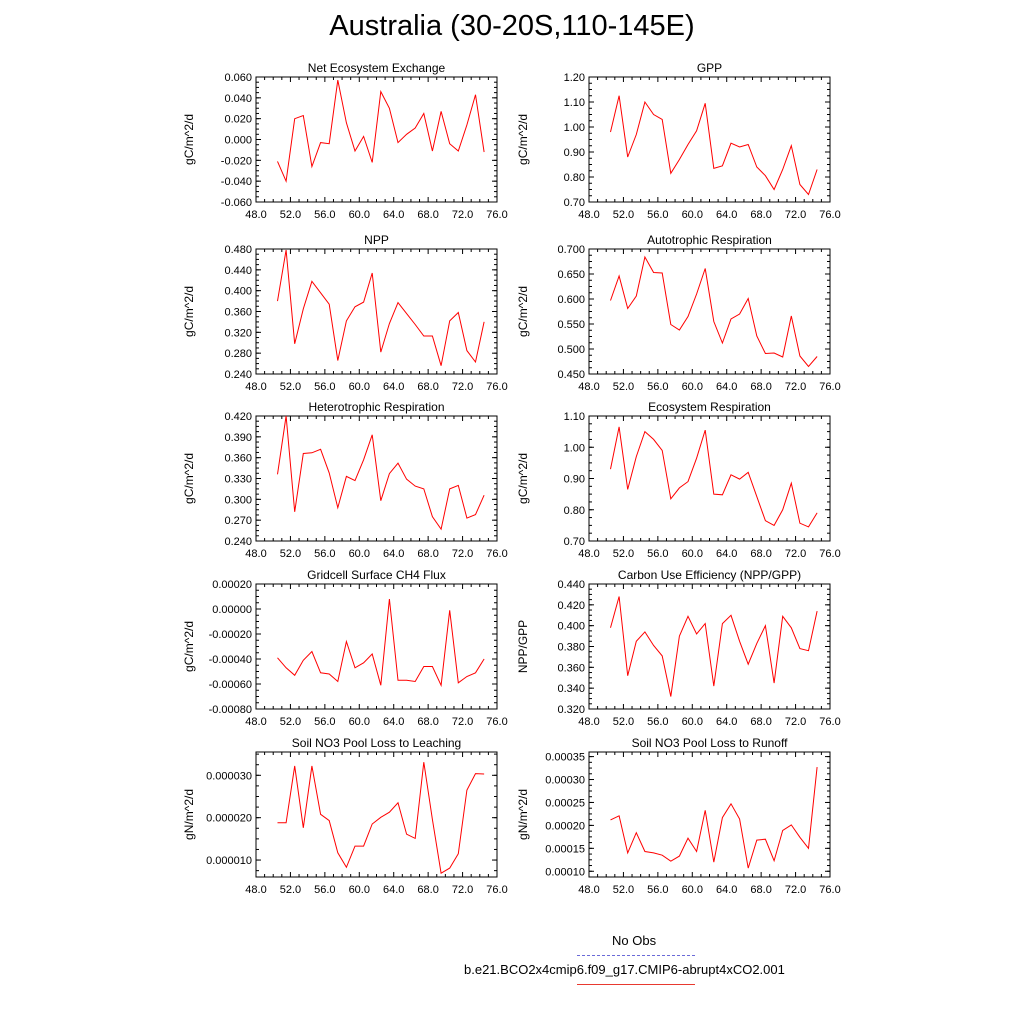 This screenshot has height=1024, width=1024. What do you see at coordinates (574, 203) in the screenshot?
I see `y-tick-label: 0.70` at bounding box center [574, 203].